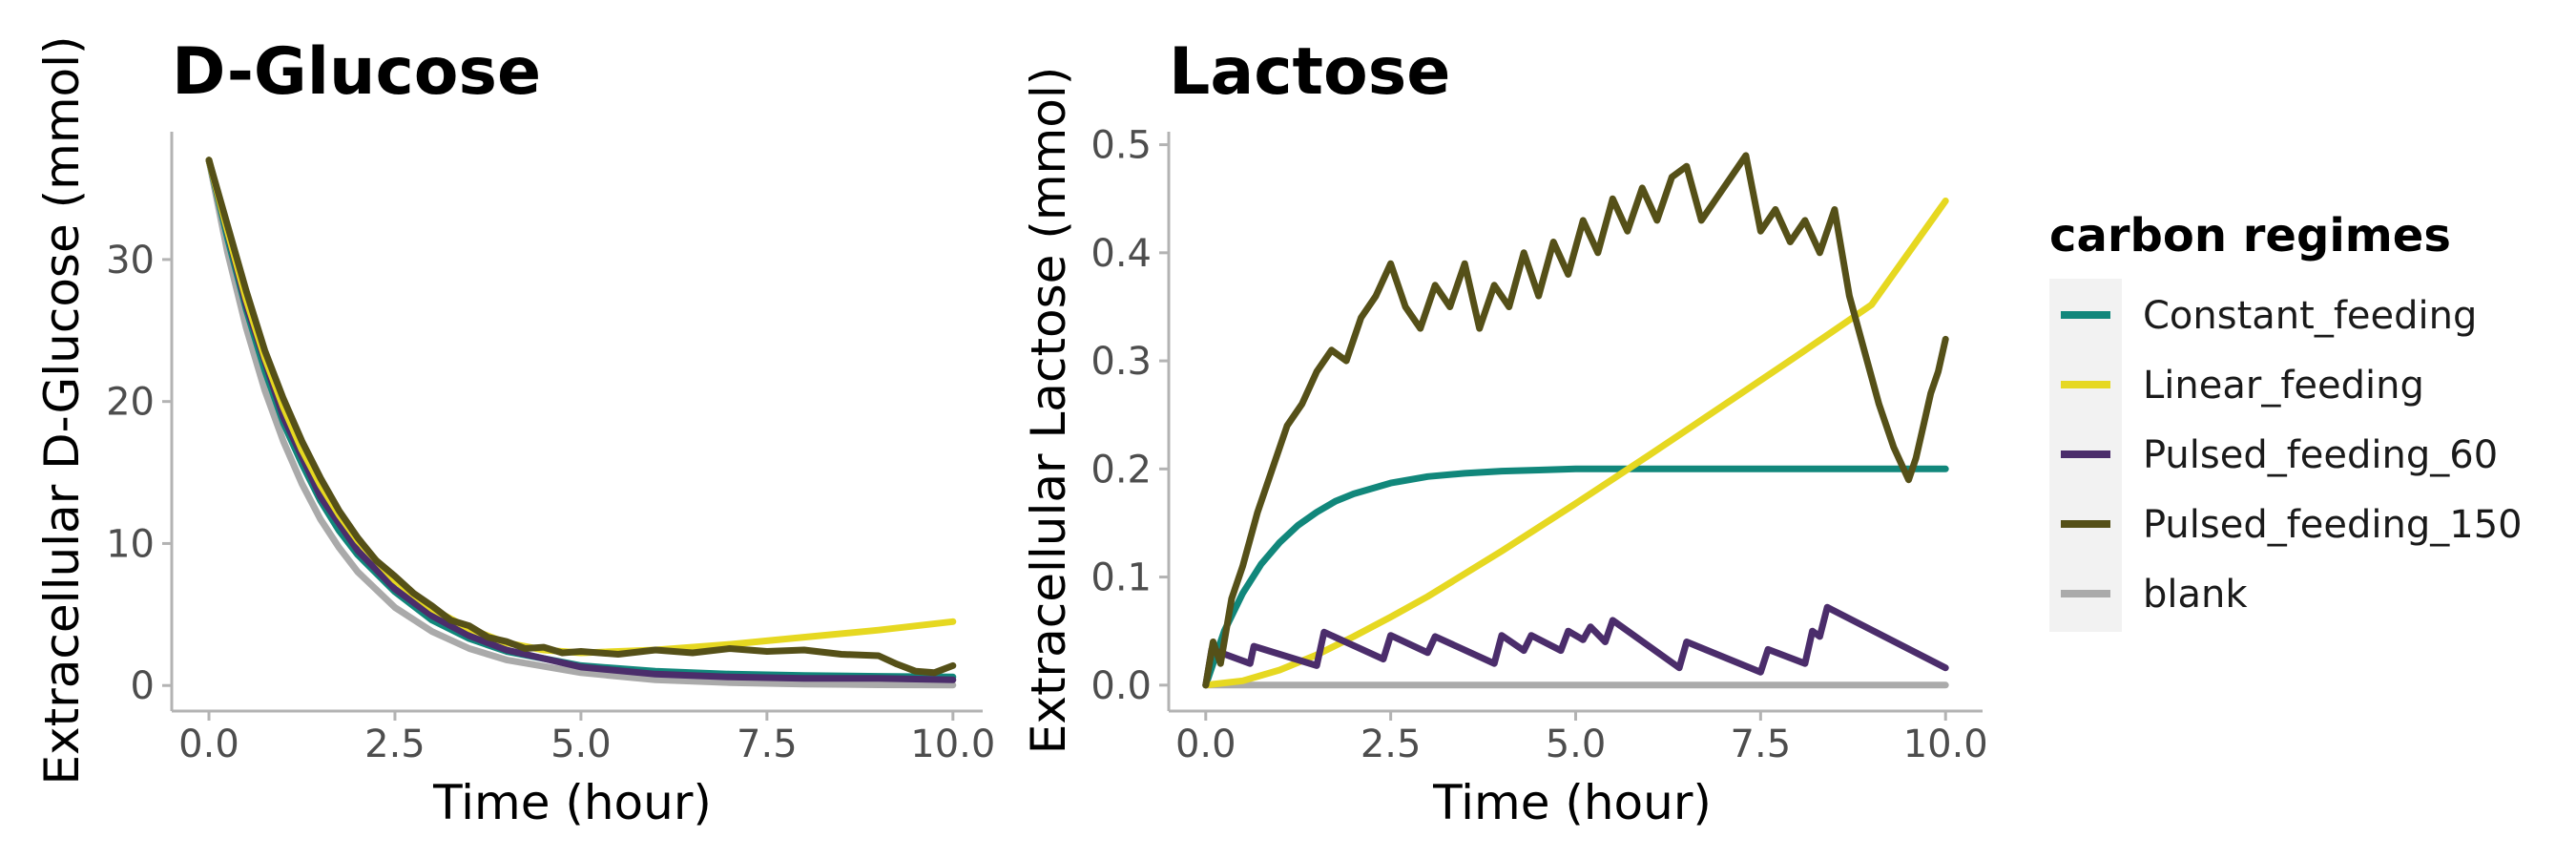 The width and height of the screenshot is (2576, 859). I want to click on legend-label: Constant_feeding, so click(2310, 316).